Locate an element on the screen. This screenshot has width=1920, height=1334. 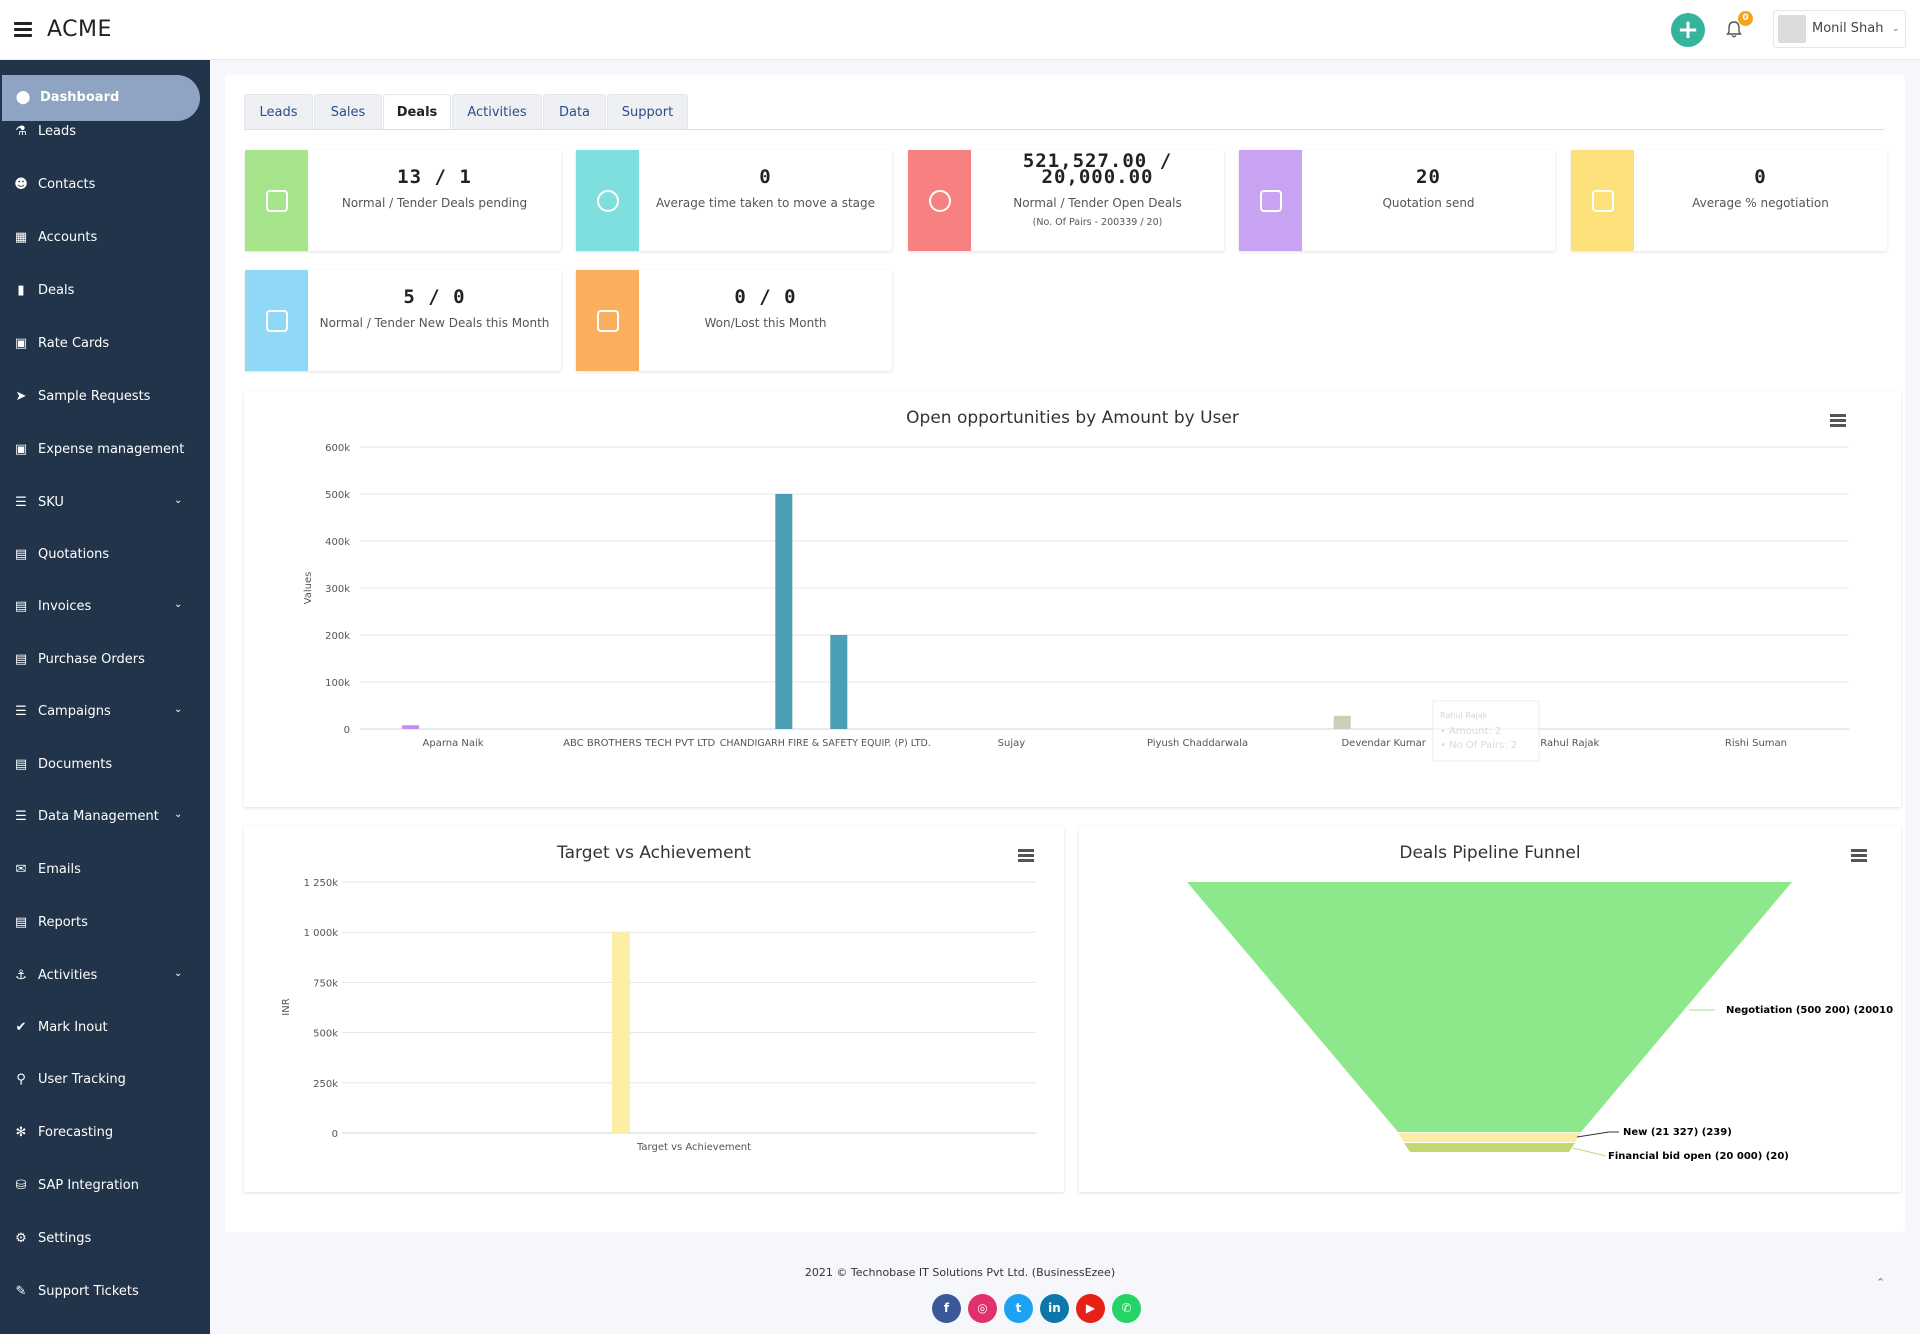
sidebar-item-label: Documents is located at coordinates (75, 764).